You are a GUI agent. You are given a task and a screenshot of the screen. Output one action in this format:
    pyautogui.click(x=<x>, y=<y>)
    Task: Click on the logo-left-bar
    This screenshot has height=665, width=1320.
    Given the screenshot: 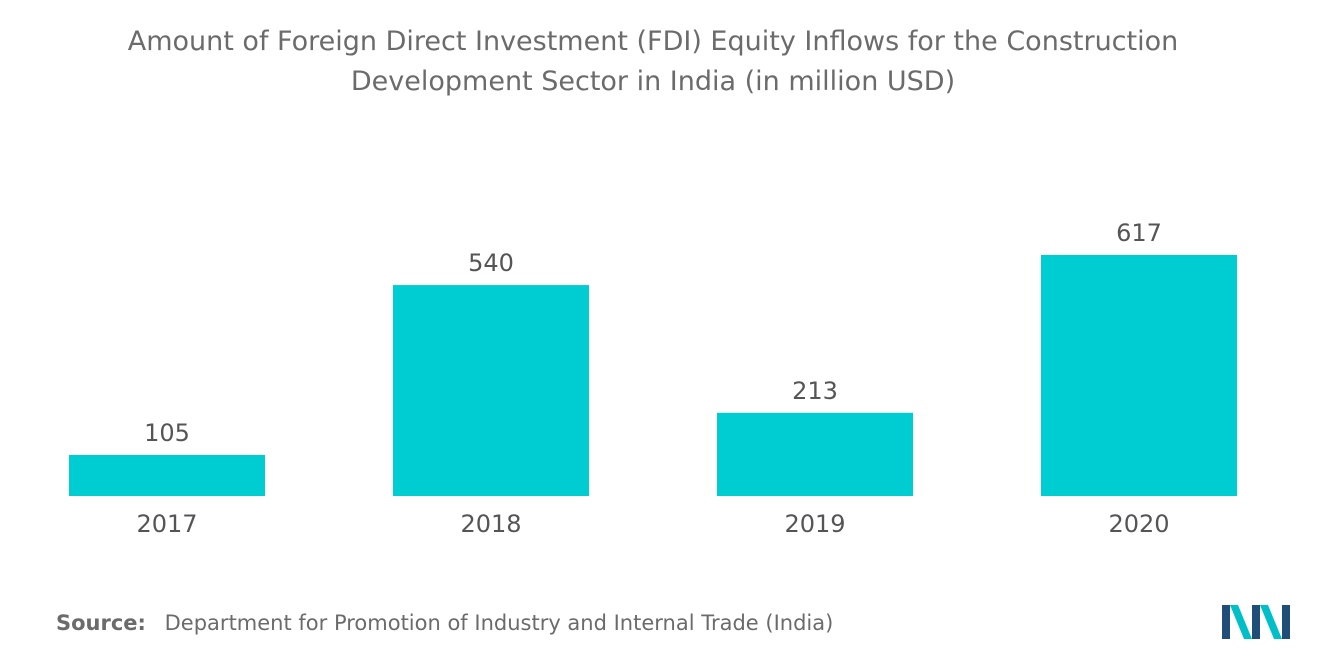 What is the action you would take?
    pyautogui.click(x=1226, y=622)
    